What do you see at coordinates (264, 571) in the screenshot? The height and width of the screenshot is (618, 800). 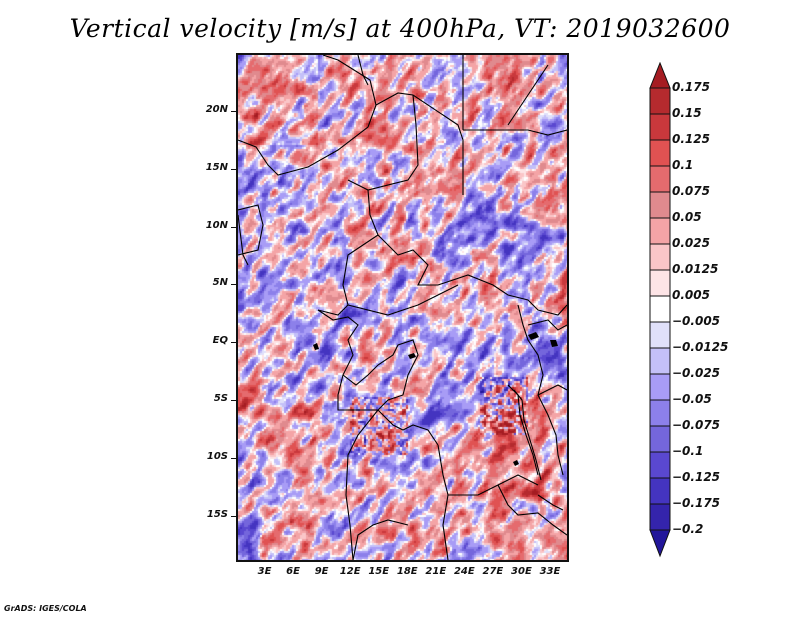 I see `x-tick-label: 3E` at bounding box center [264, 571].